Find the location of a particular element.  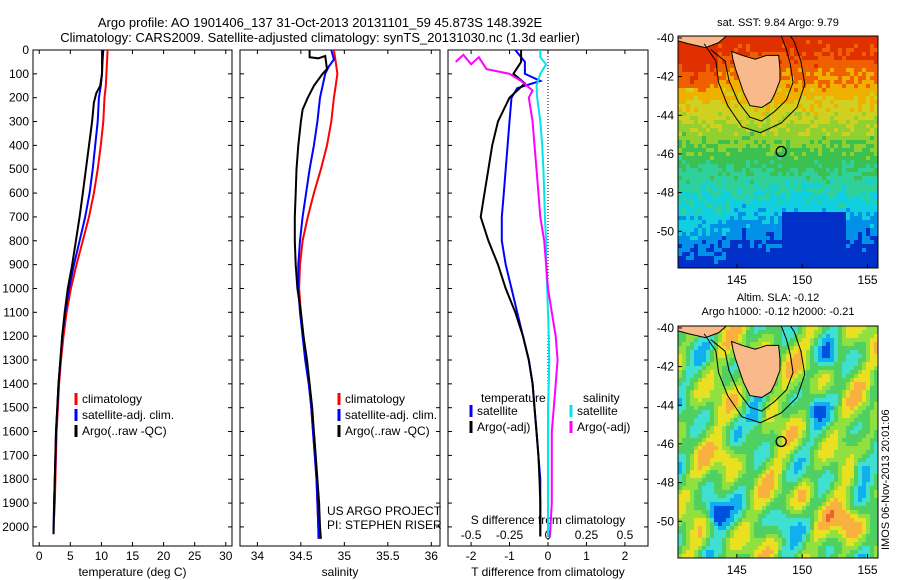

sst-frame is located at coordinates (778, 152).